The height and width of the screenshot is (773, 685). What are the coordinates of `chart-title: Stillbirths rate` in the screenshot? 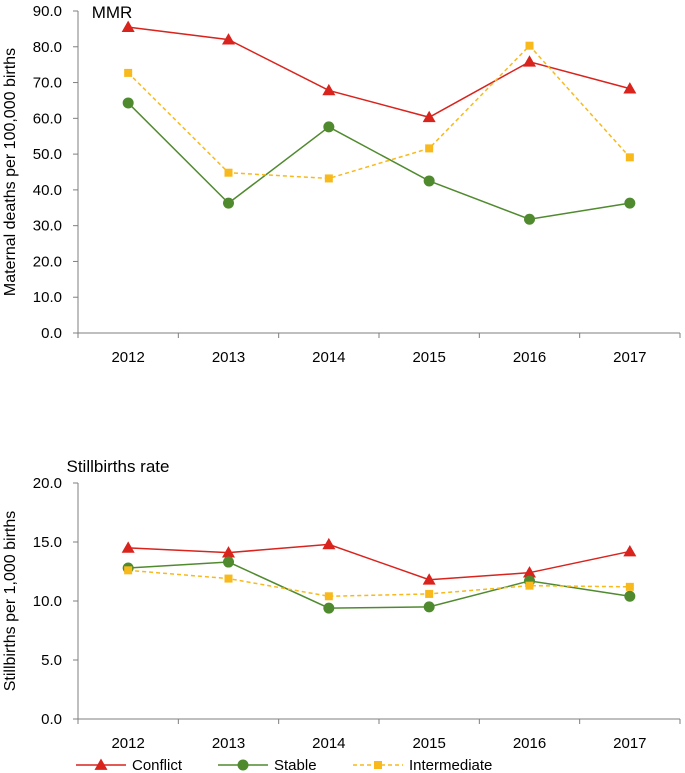 It's located at (118, 466).